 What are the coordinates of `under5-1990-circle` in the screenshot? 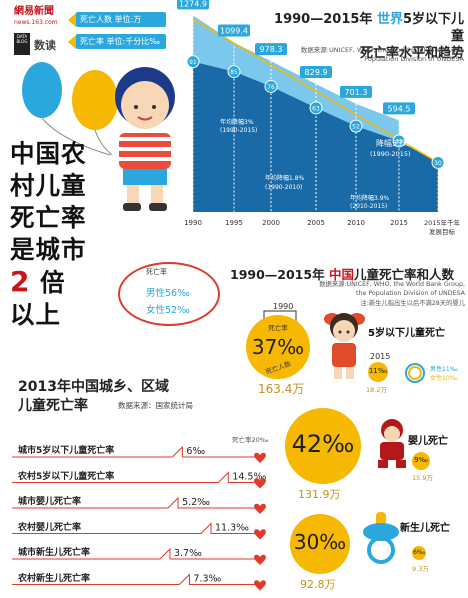 It's located at (278, 347).